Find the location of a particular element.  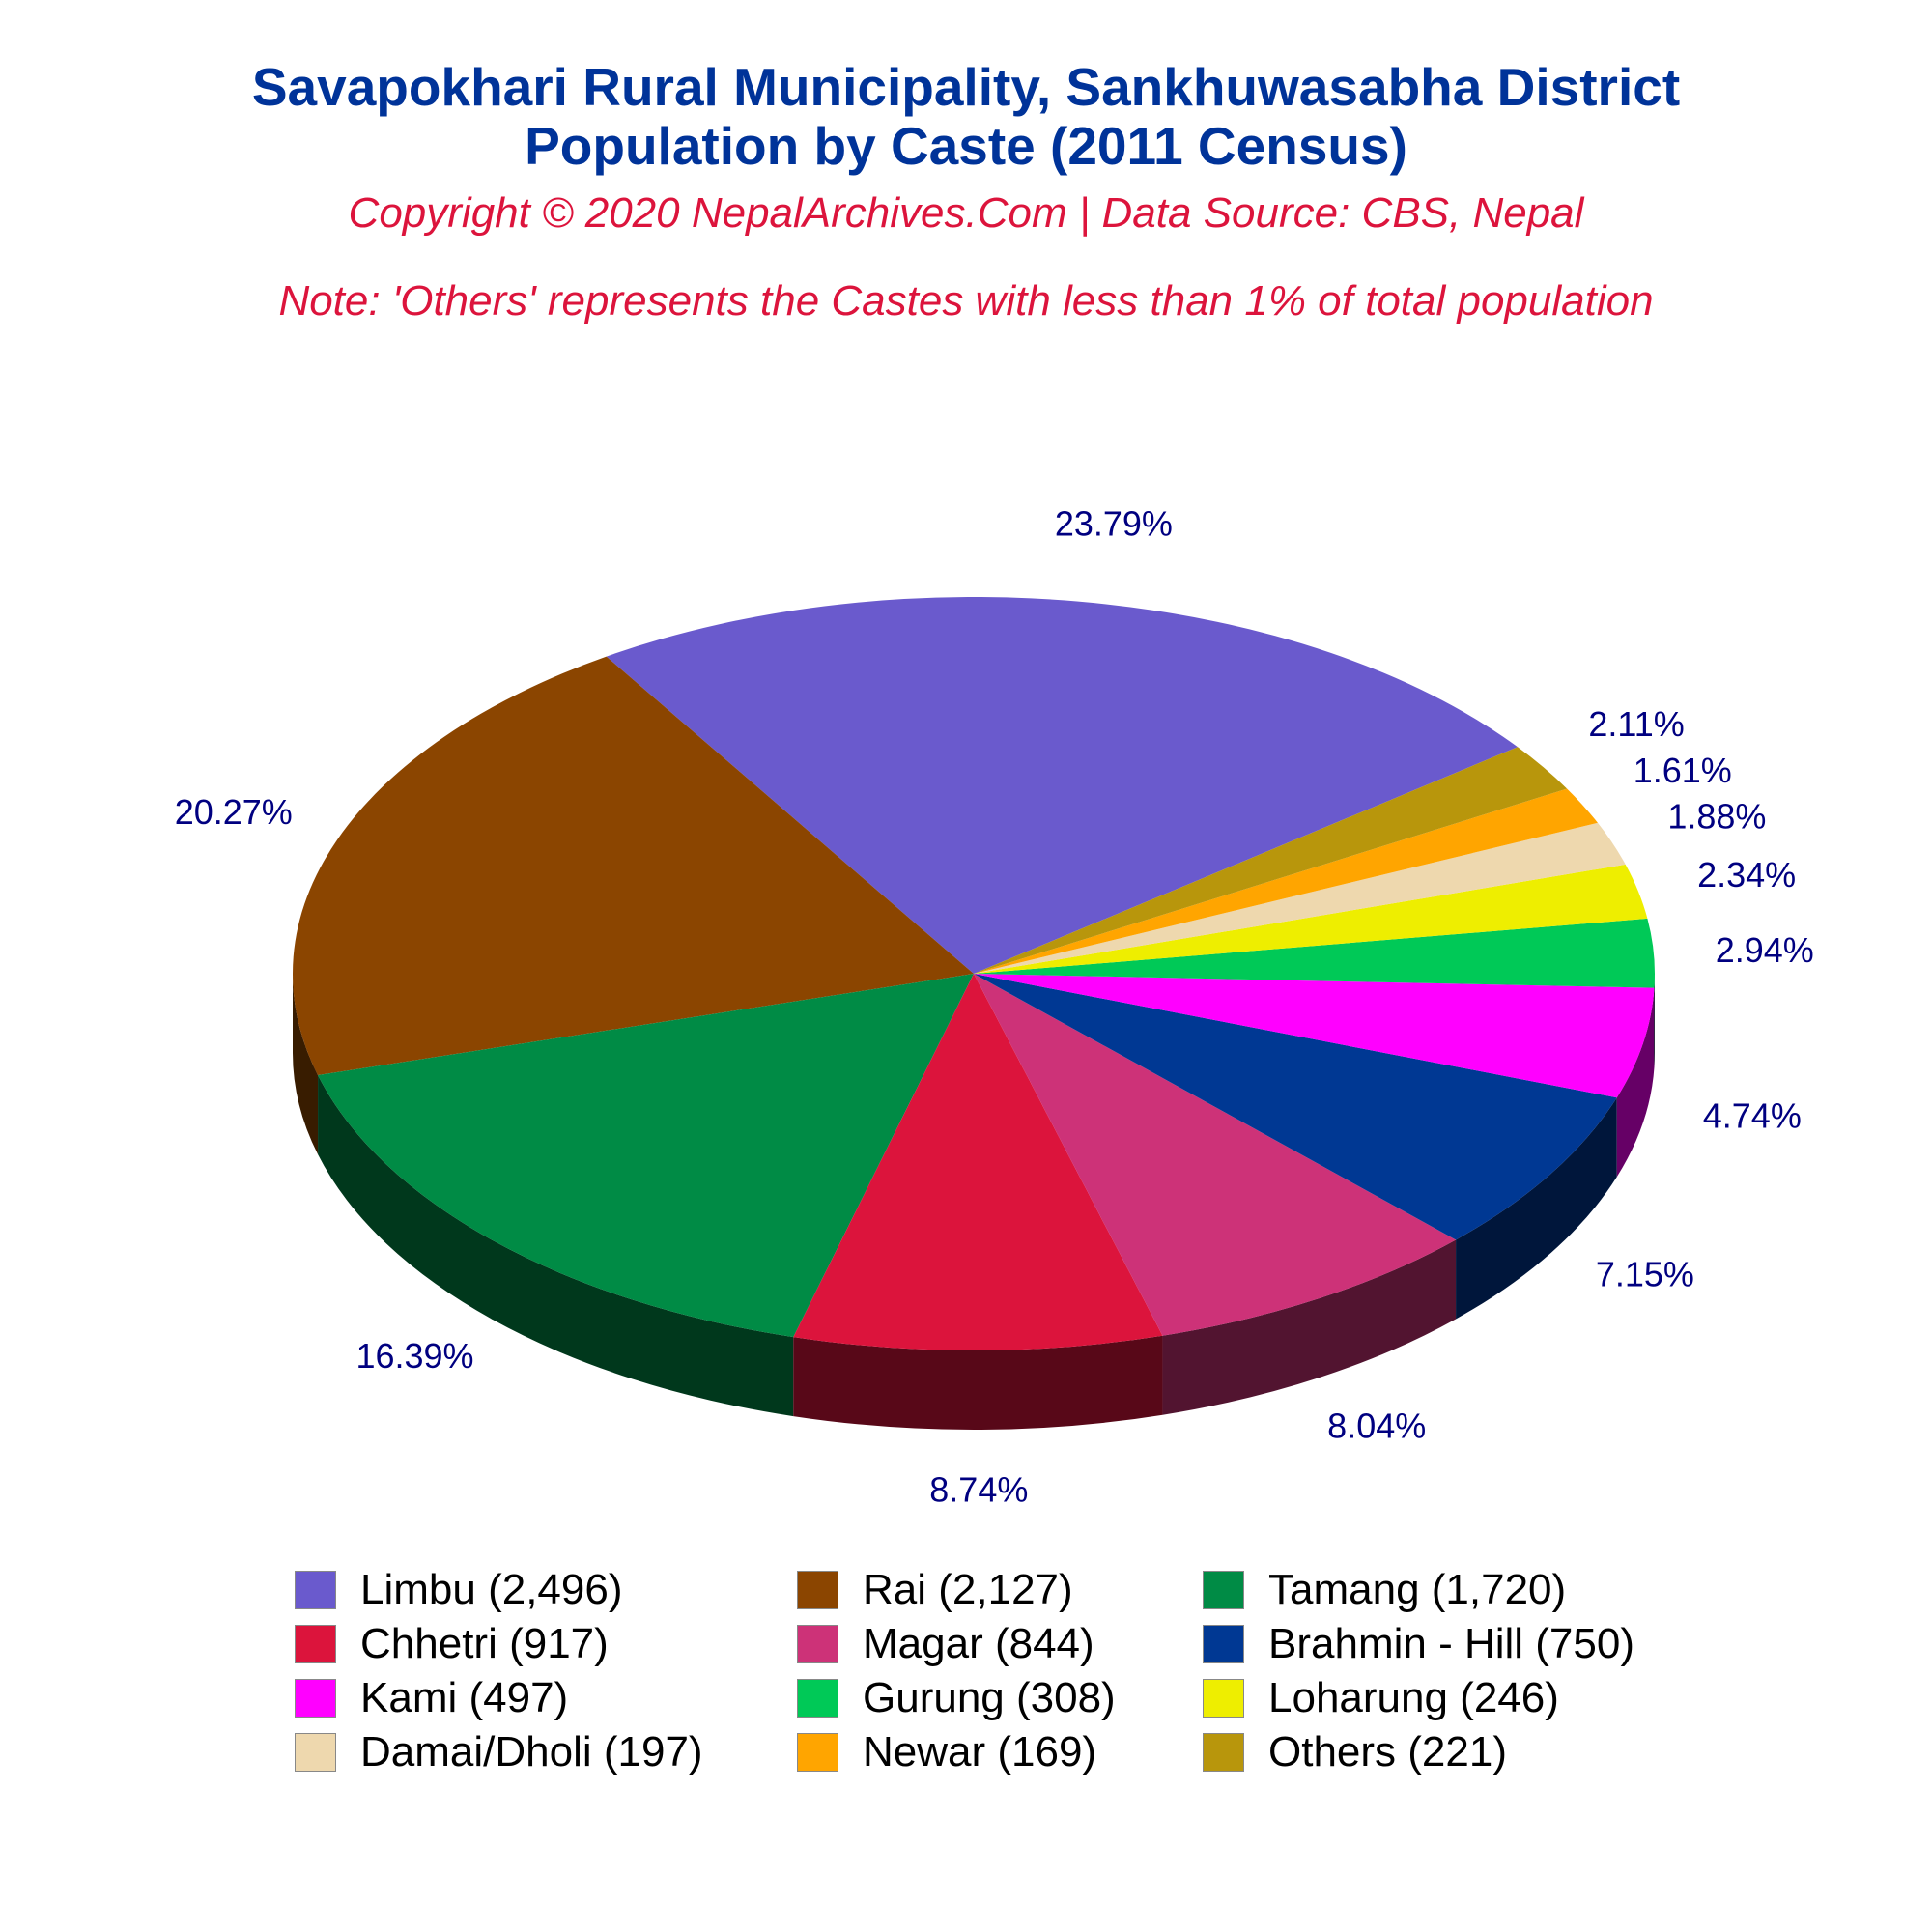

pie-slice-brahmin-hill is located at coordinates (1295, 1107).